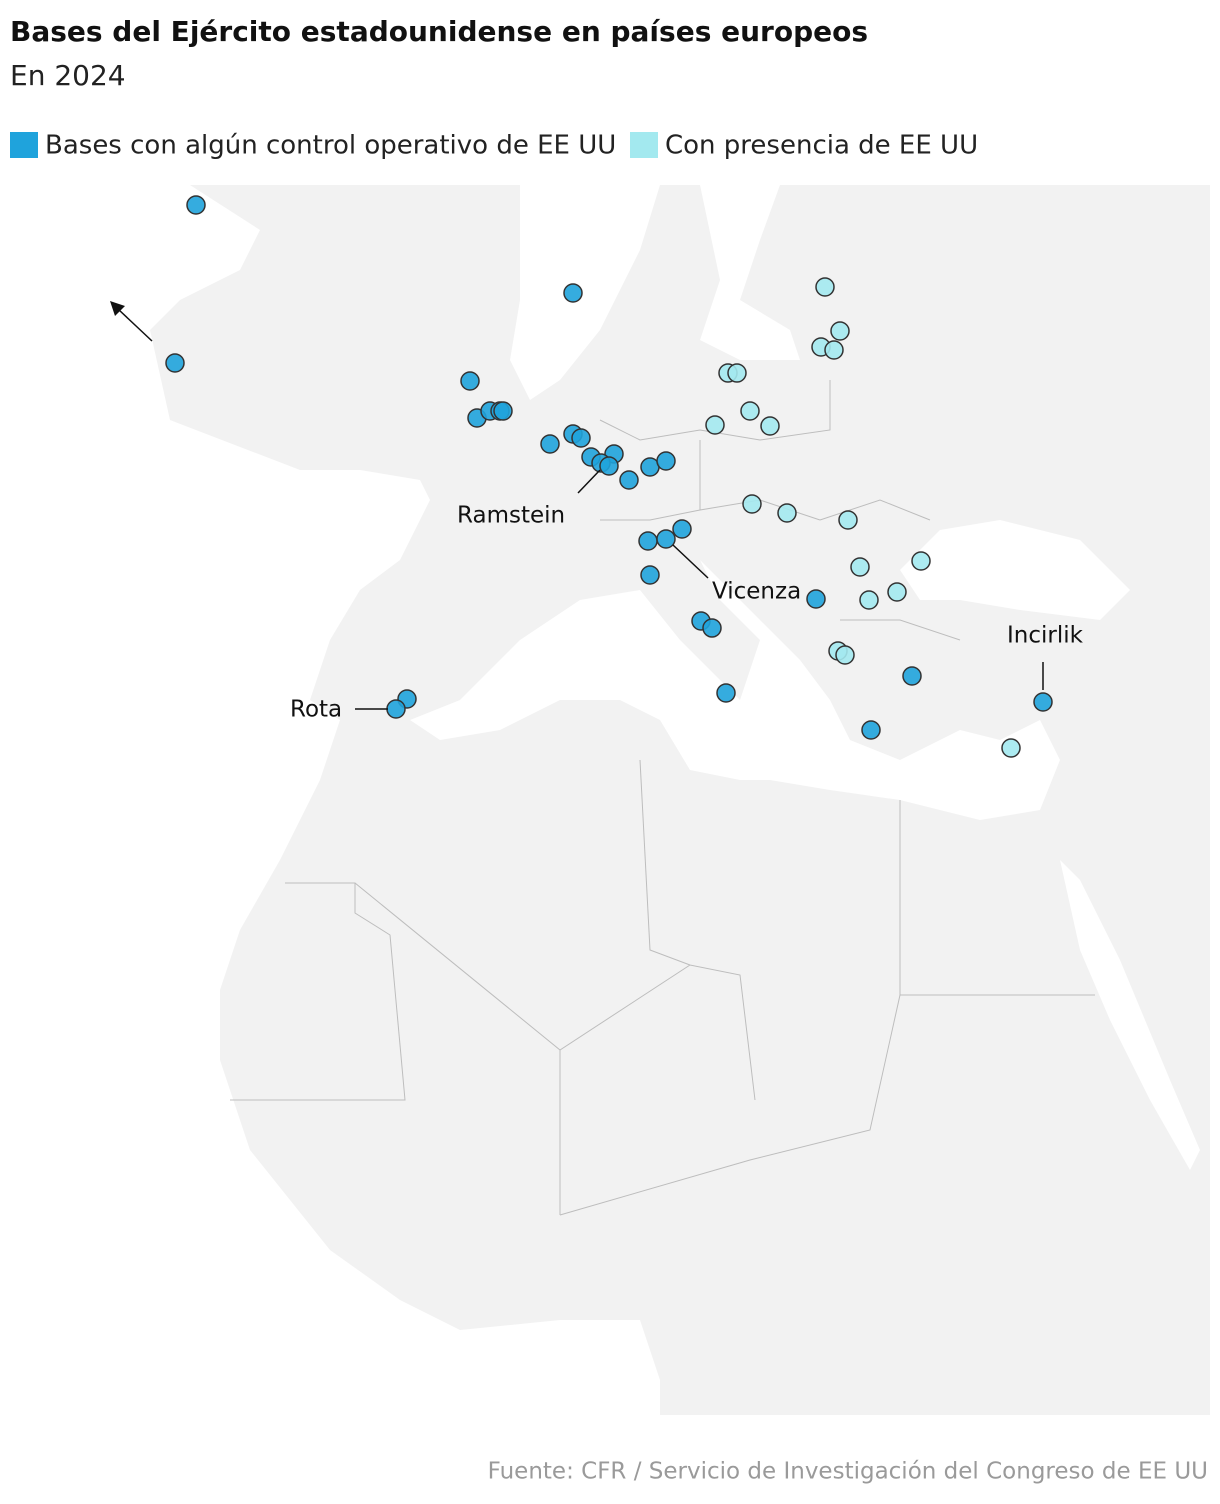 This screenshot has height=1504, width=1220. What do you see at coordinates (1130, 1015) in the screenshot?
I see `red-sea` at bounding box center [1130, 1015].